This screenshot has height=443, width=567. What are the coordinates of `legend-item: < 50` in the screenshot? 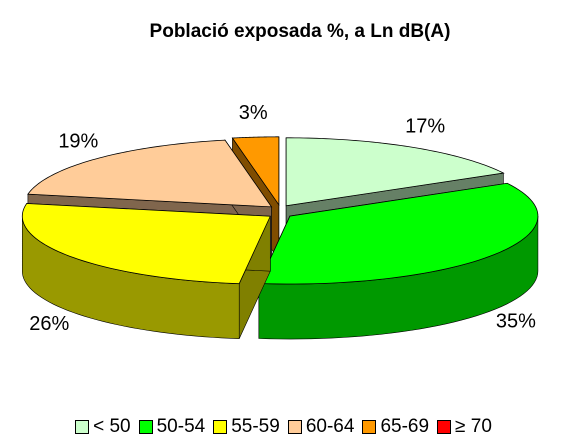 It's located at (103, 427).